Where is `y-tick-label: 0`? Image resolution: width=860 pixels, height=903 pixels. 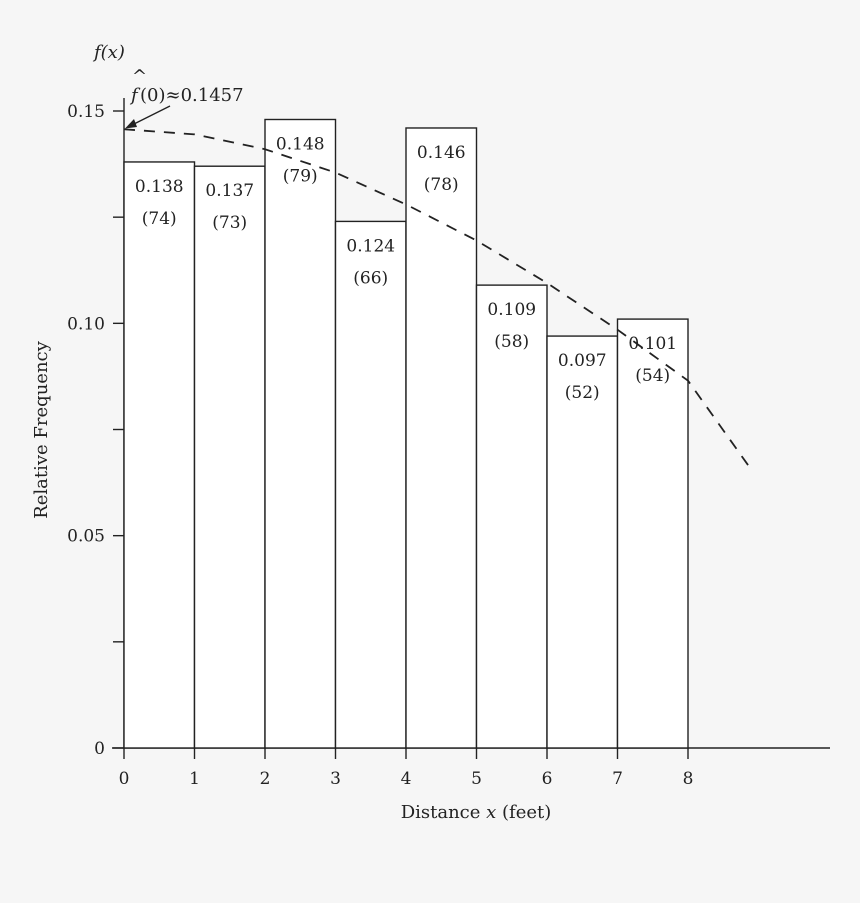
y-tick-label: 0 is located at coordinates (99, 749).